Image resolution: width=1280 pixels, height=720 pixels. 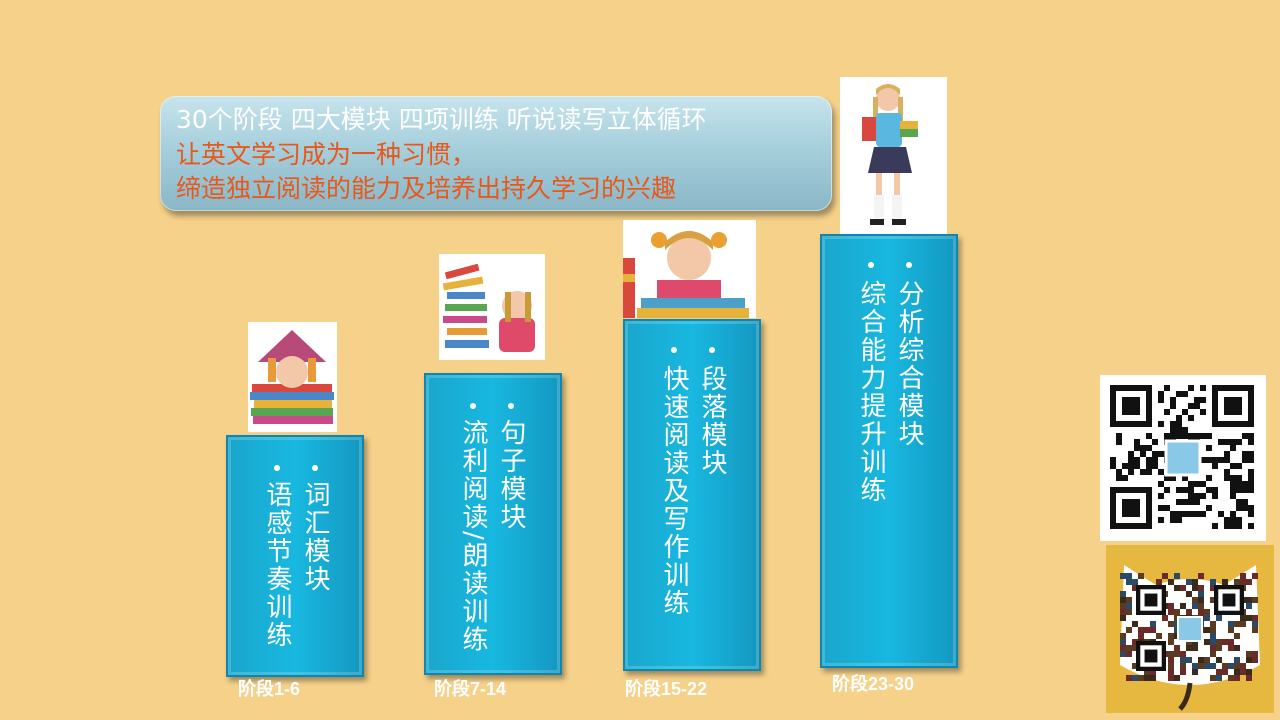 I want to click on stage-2-module: 句子模块, so click(x=511, y=475).